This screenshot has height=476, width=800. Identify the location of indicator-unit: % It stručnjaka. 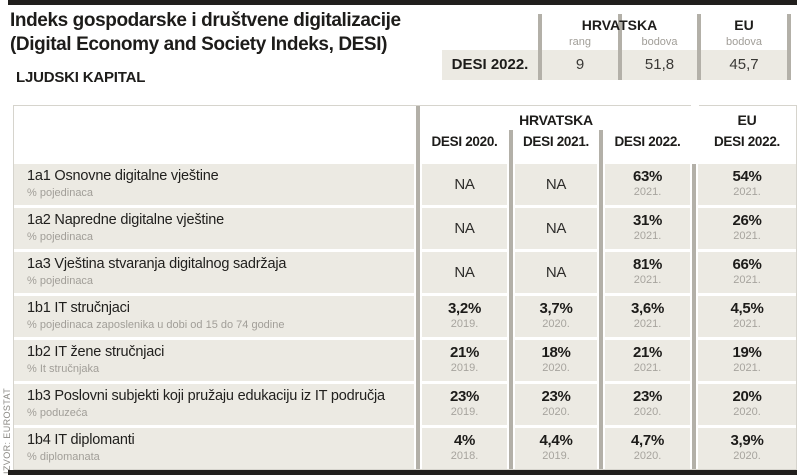
(63, 369).